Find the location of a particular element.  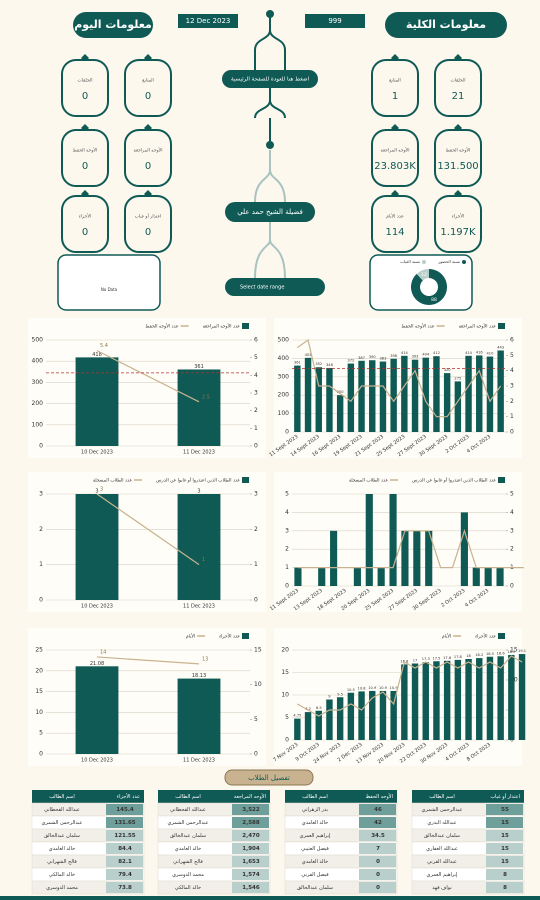

kpi-value: 1 is located at coordinates (395, 96).